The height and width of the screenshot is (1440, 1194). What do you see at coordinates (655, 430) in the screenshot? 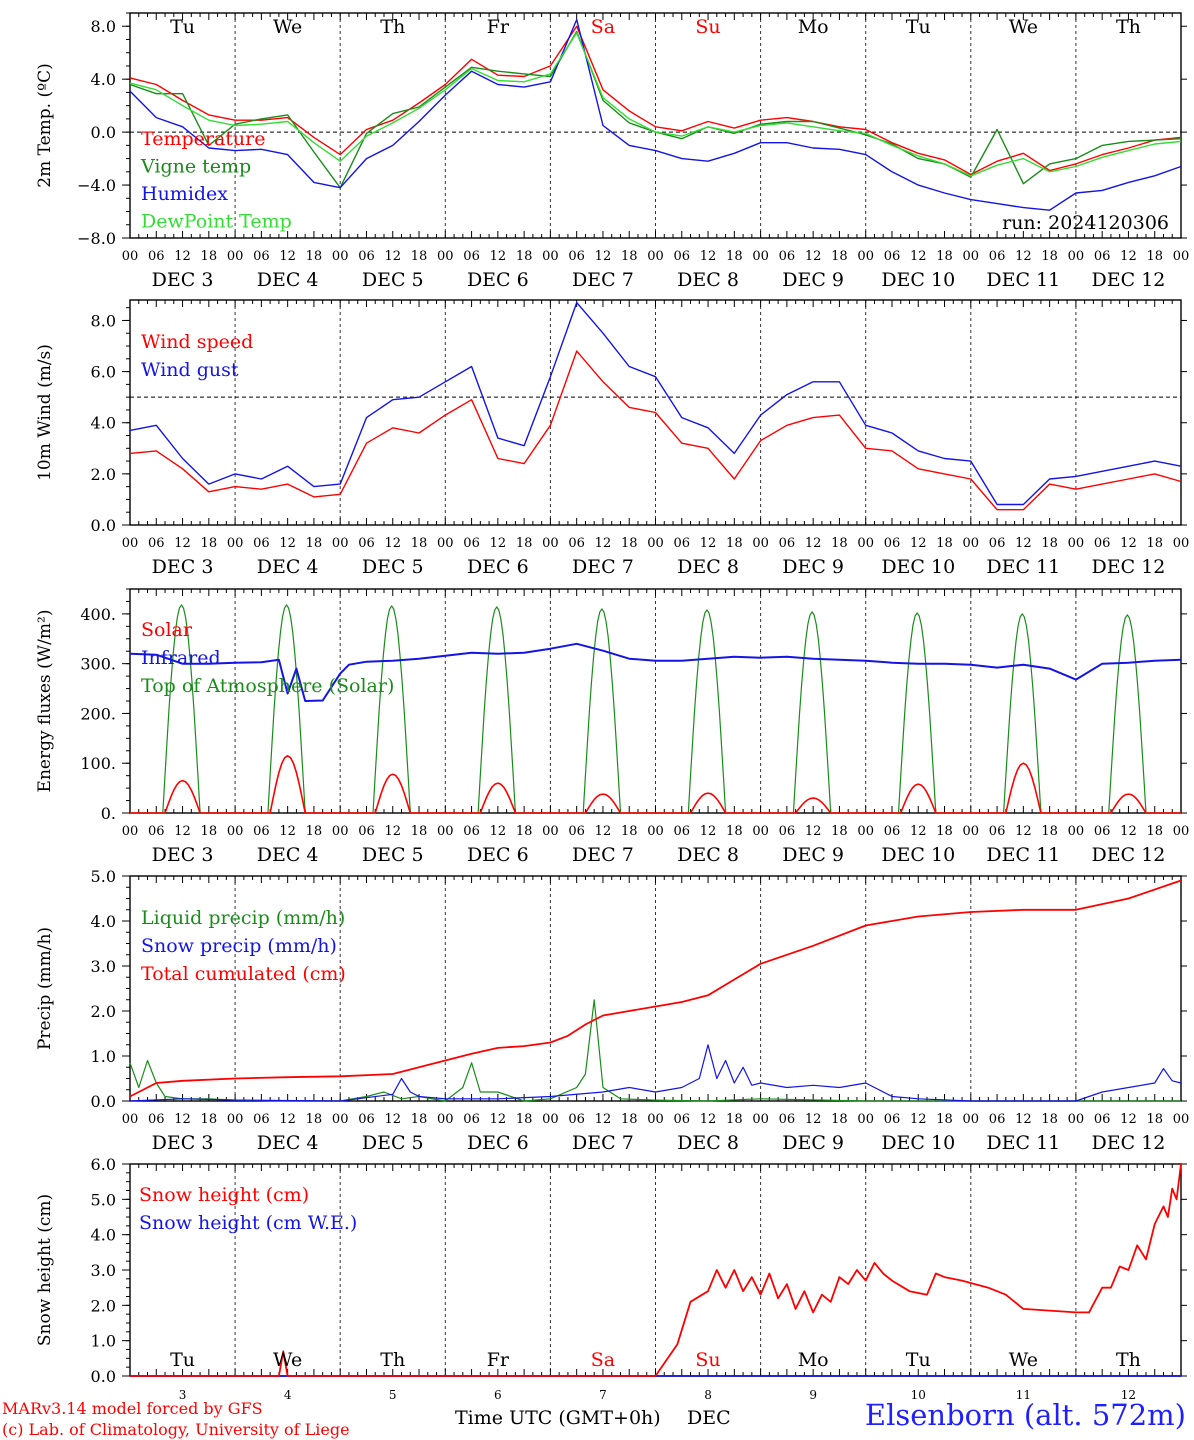
I see `series-line-wind-speed` at bounding box center [655, 430].